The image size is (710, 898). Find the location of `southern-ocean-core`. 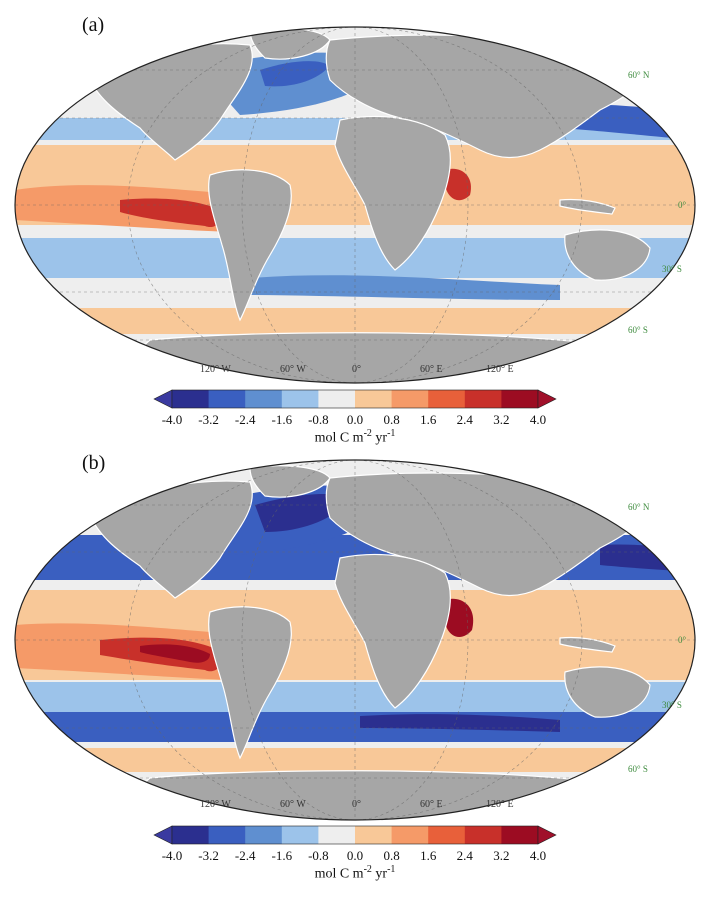

southern-ocean-core is located at coordinates (460, 723).